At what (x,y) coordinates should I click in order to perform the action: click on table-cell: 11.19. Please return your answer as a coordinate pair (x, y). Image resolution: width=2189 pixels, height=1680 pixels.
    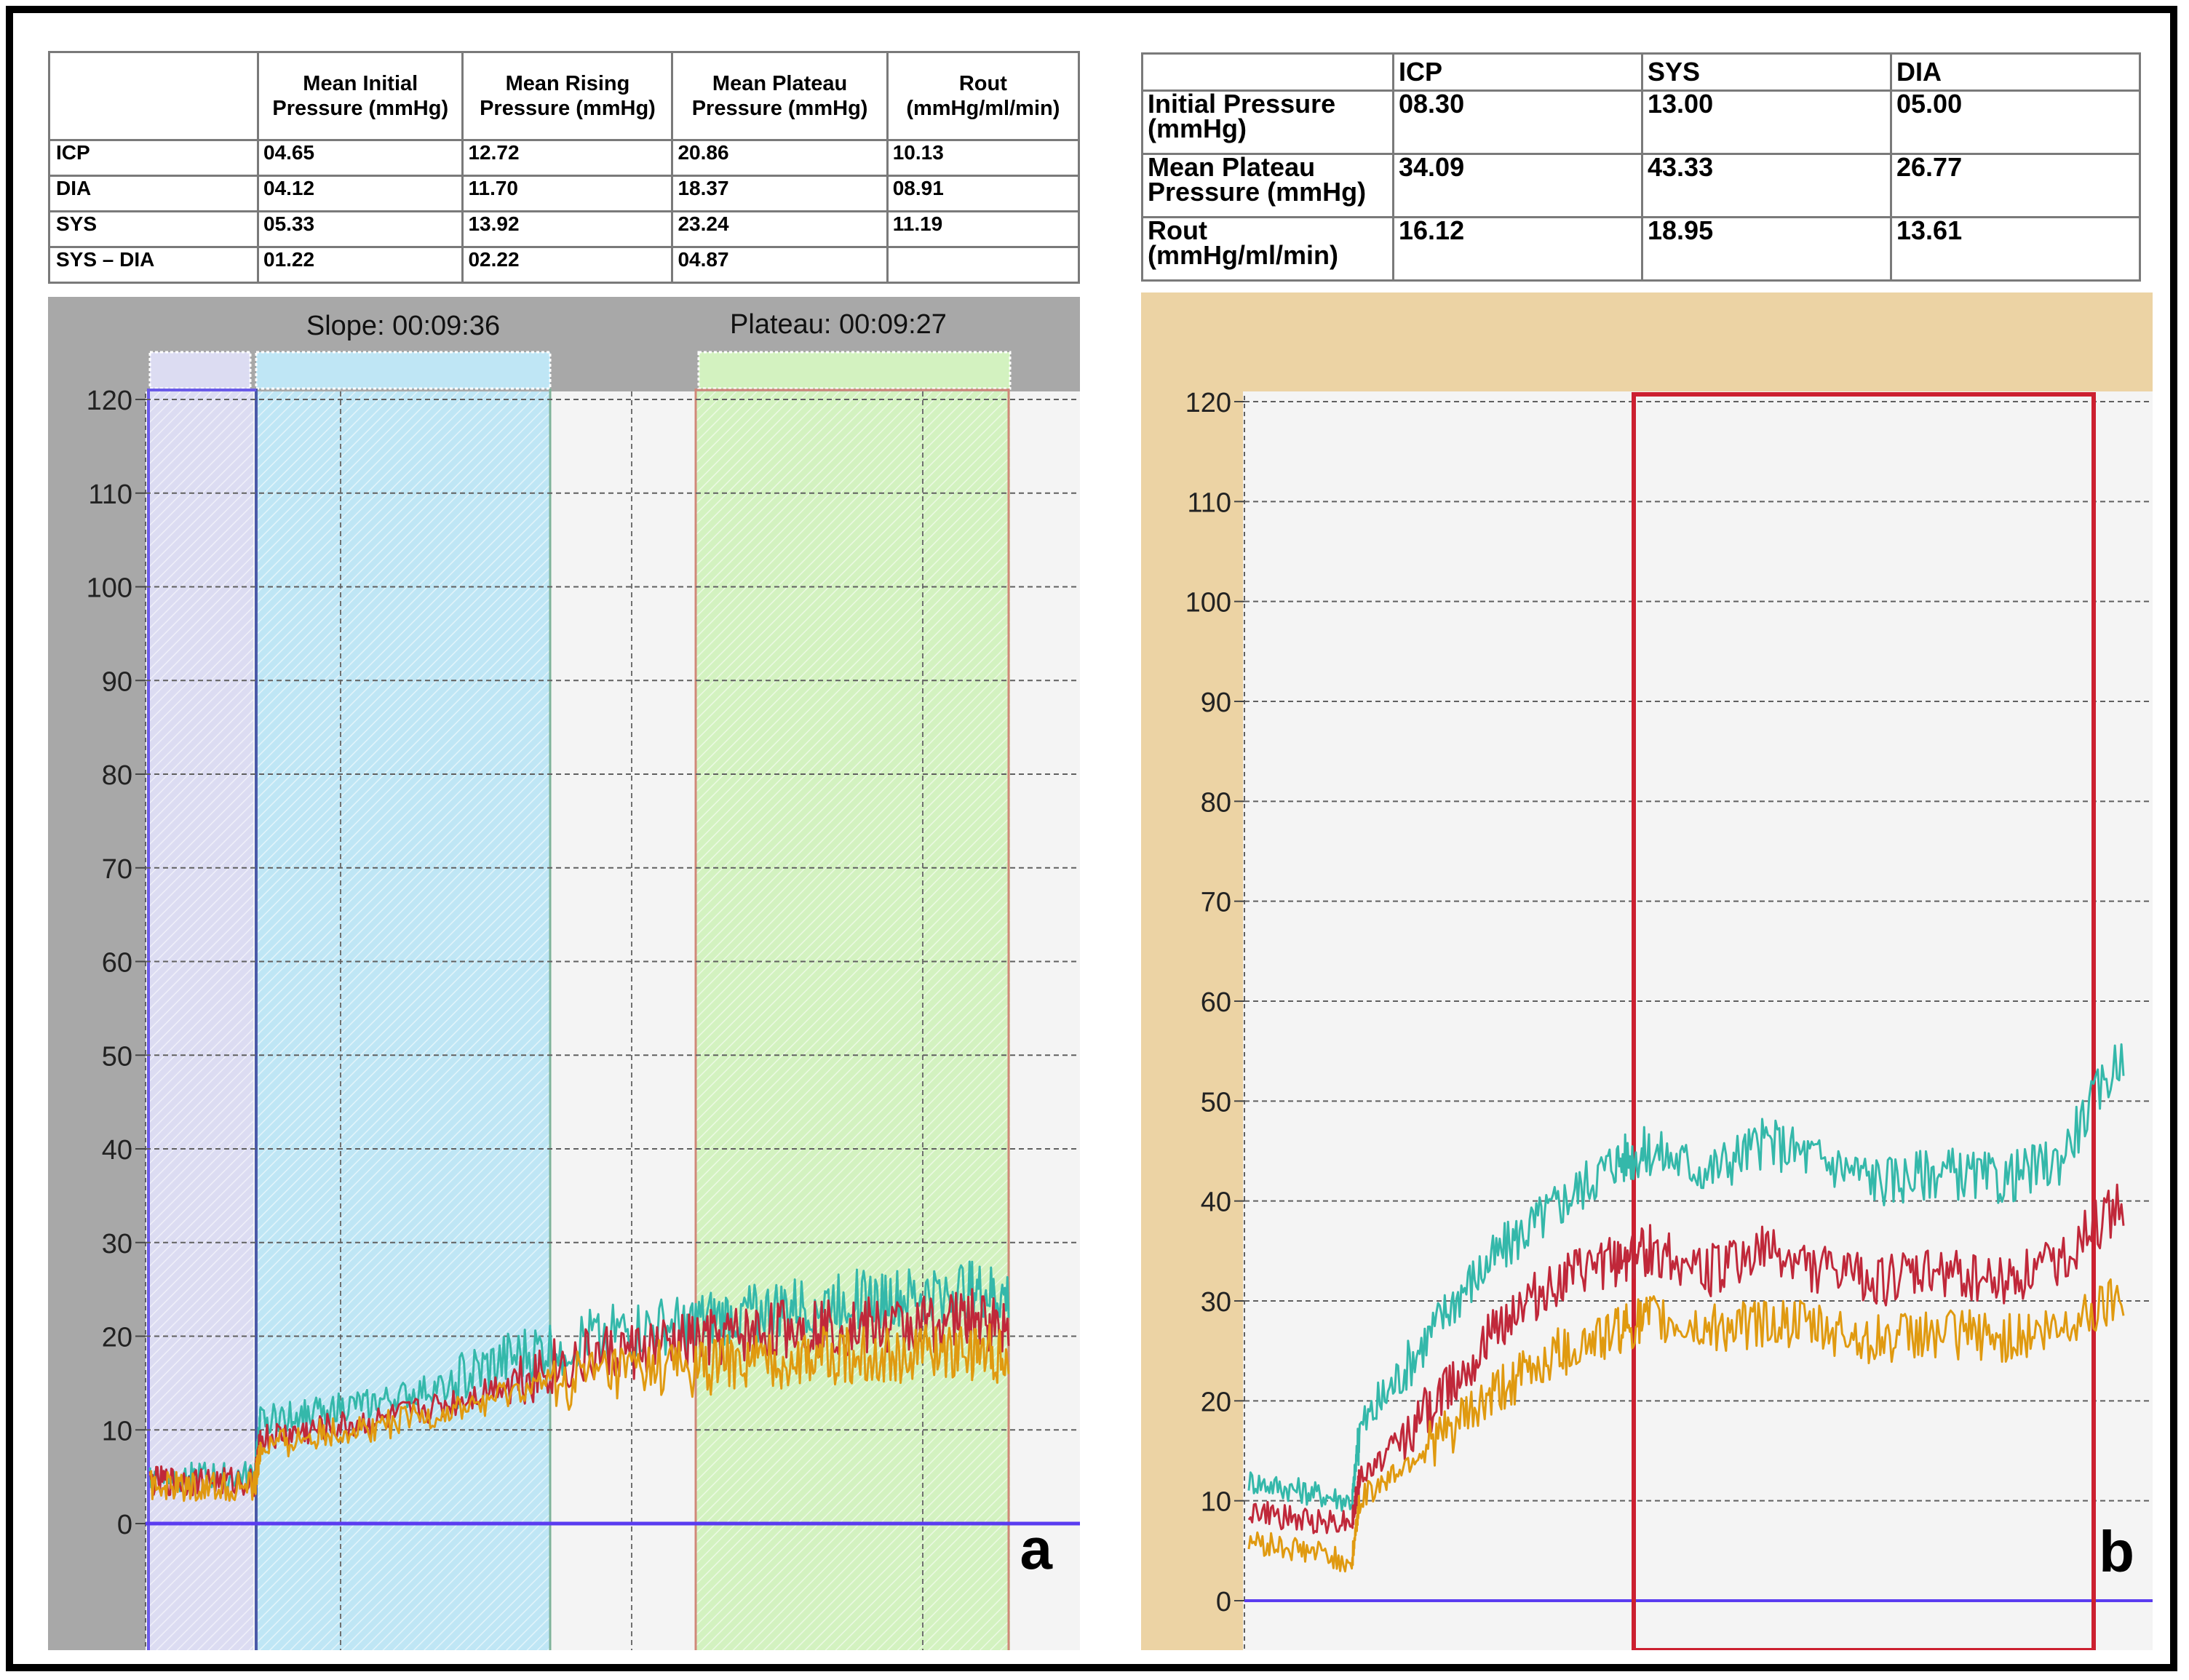
    Looking at the image, I should click on (983, 229).